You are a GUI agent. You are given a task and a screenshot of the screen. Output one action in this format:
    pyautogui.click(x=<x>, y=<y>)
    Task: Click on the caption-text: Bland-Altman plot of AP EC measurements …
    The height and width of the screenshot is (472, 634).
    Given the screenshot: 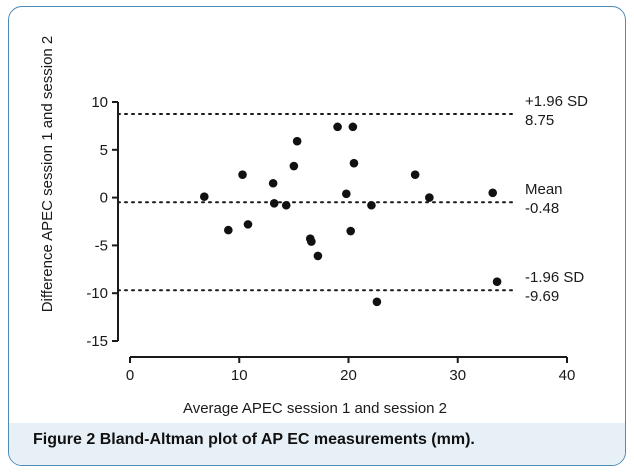 What is the action you would take?
    pyautogui.click(x=287, y=439)
    